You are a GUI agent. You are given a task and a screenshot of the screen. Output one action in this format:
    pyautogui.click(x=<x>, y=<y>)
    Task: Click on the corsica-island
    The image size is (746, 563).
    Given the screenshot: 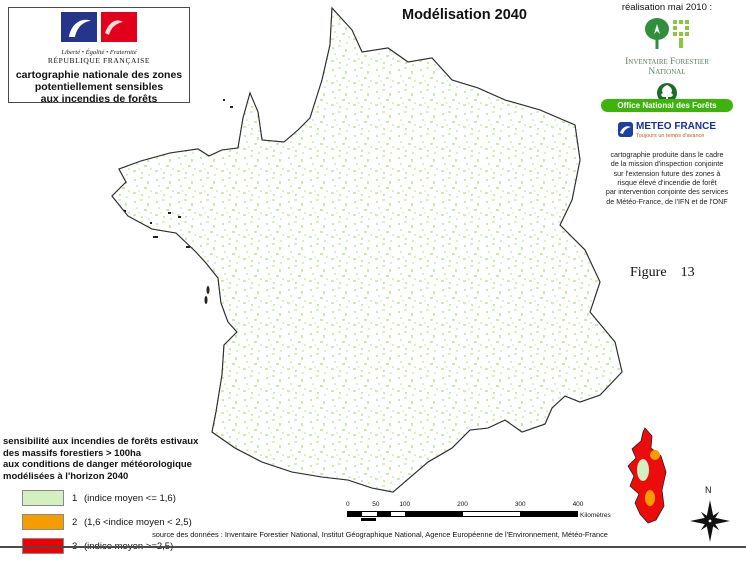 What is the action you would take?
    pyautogui.click(x=647, y=475)
    